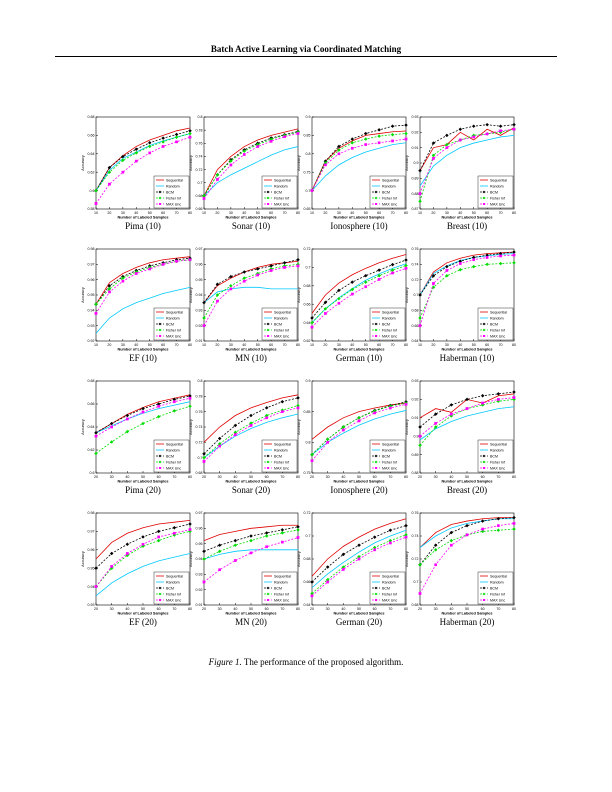  I want to click on subplot-title: EF (10), so click(143, 358).